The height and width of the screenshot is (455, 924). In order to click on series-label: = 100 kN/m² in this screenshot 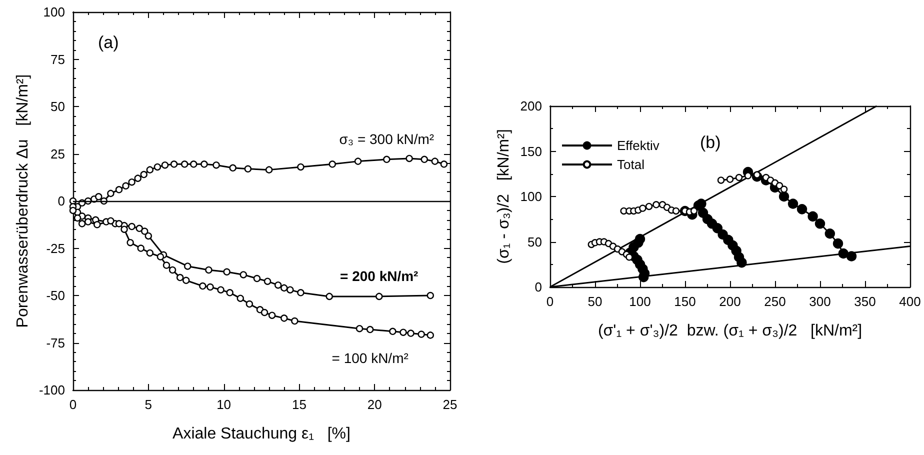, I will do `click(370, 358)`.